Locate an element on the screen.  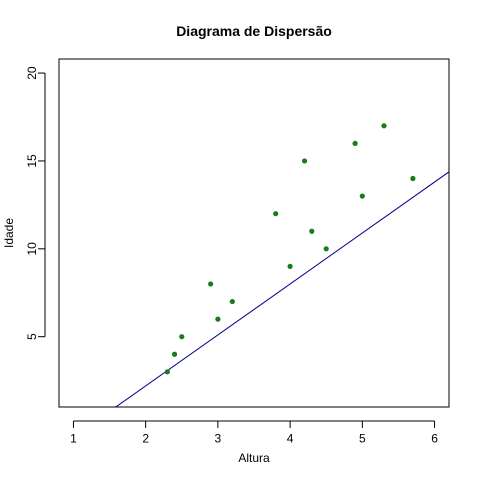
y-axis: 5 10 15 20 is located at coordinates (35, 203).